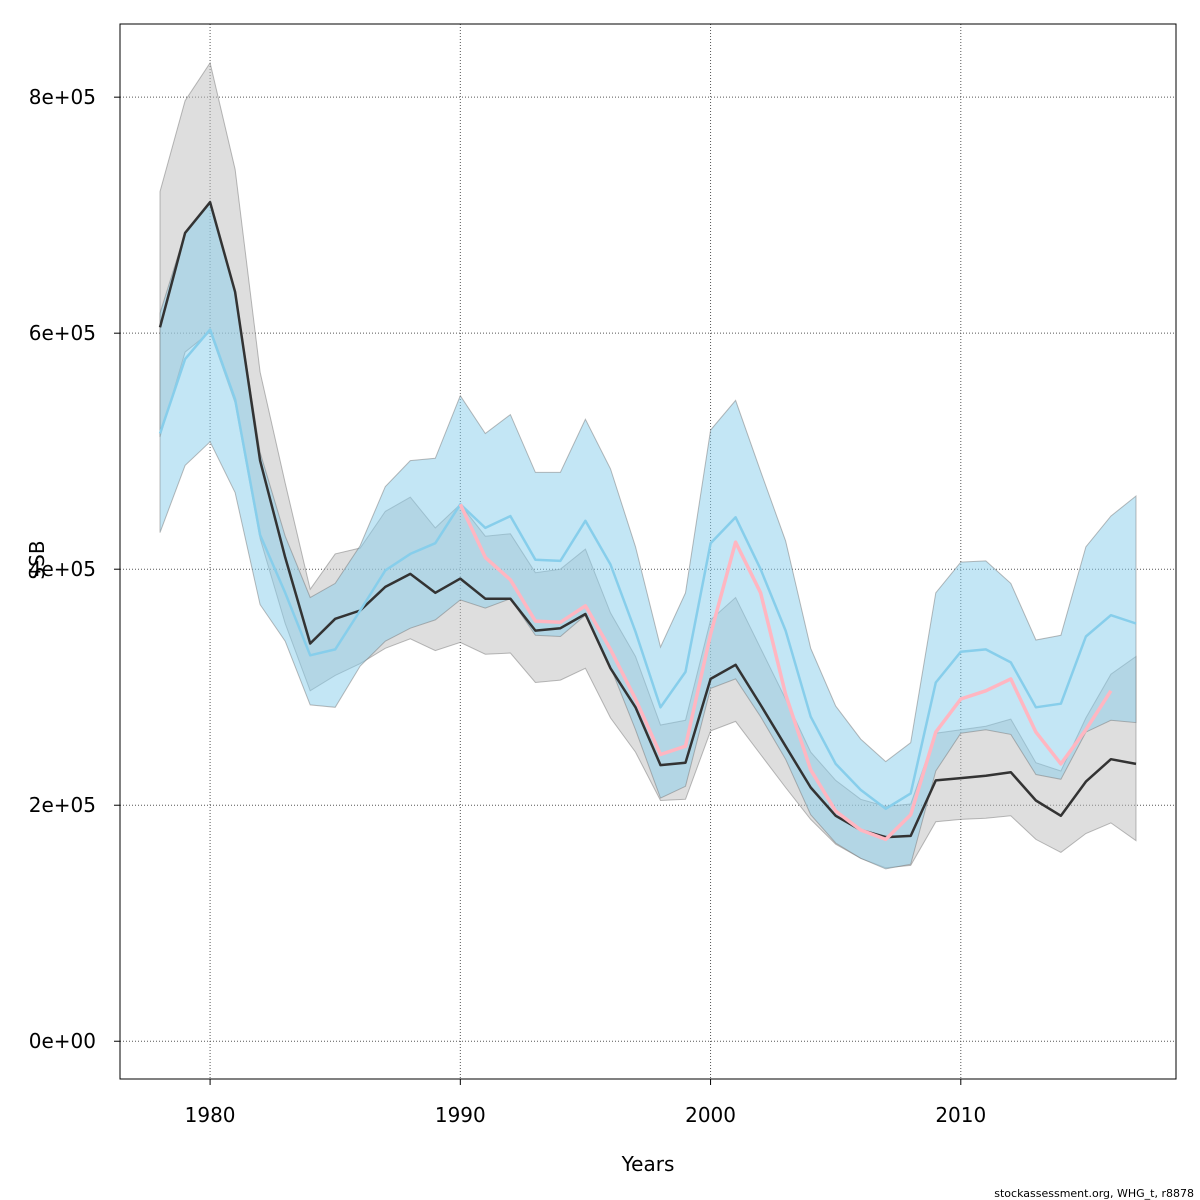 This screenshot has width=1200, height=1200. What do you see at coordinates (585, 1103) in the screenshot?
I see `x-axis: 1980 1990 2000 2010` at bounding box center [585, 1103].